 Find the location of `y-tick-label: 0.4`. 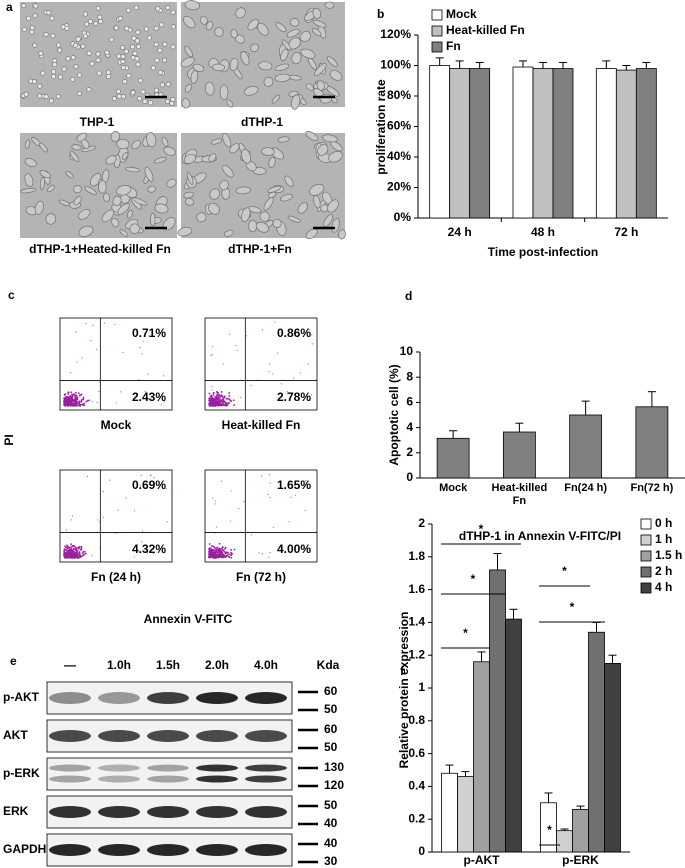

y-tick-label: 0.4 is located at coordinates (416, 786).